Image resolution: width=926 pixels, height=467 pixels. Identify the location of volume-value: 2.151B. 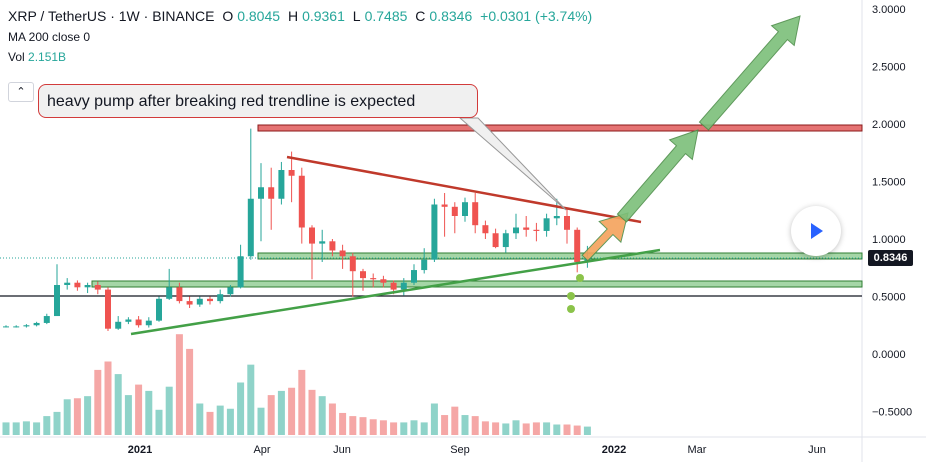
(47, 57).